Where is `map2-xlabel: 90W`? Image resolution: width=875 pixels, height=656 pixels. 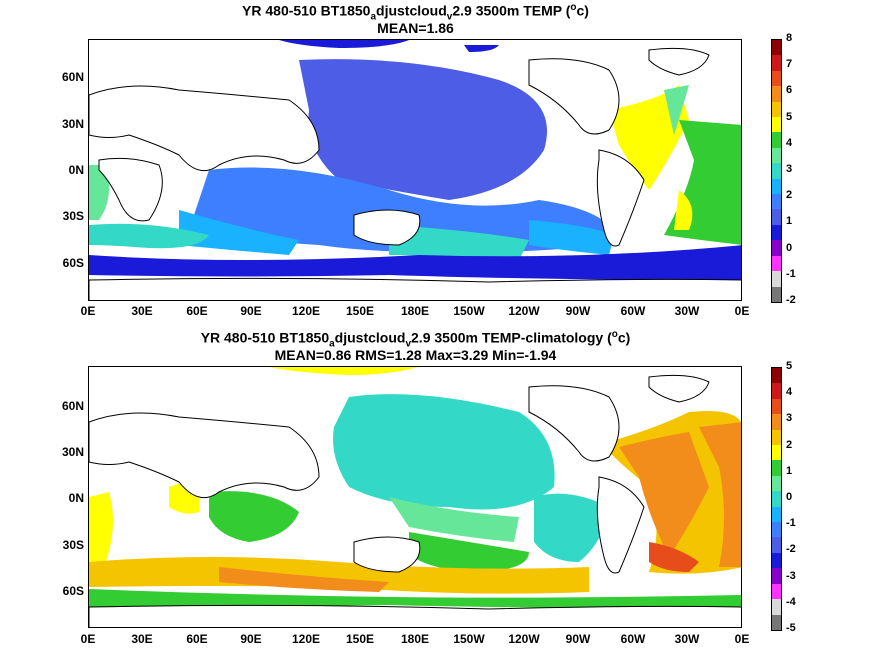
map2-xlabel: 90W is located at coordinates (578, 639).